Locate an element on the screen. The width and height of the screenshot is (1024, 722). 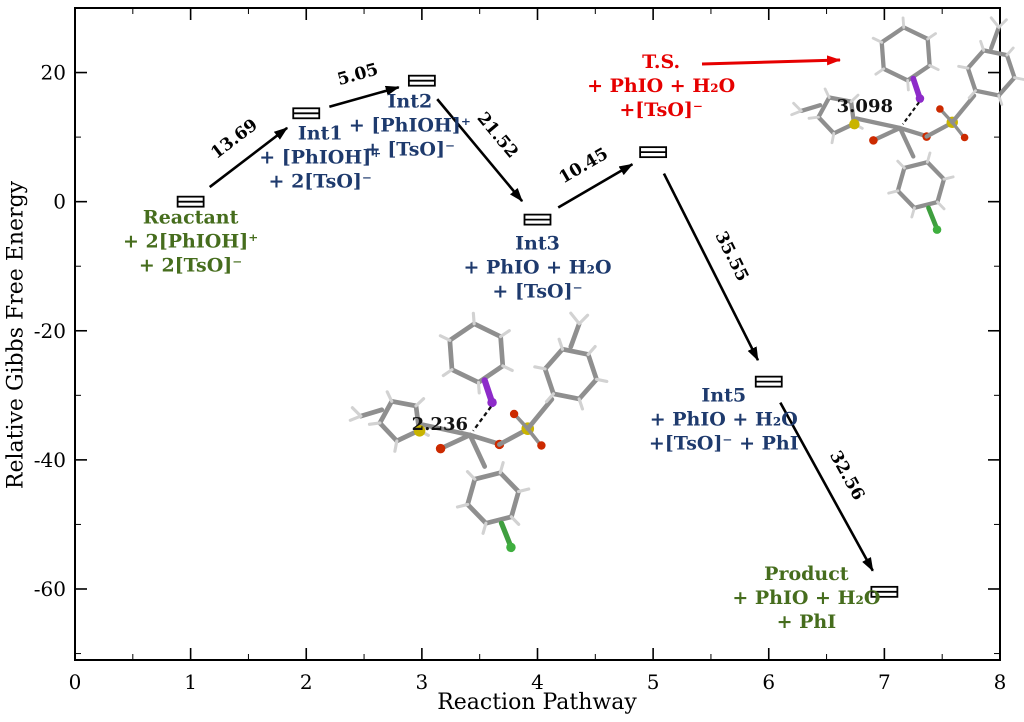
x-tick-label: 4 is located at coordinates (537, 682).